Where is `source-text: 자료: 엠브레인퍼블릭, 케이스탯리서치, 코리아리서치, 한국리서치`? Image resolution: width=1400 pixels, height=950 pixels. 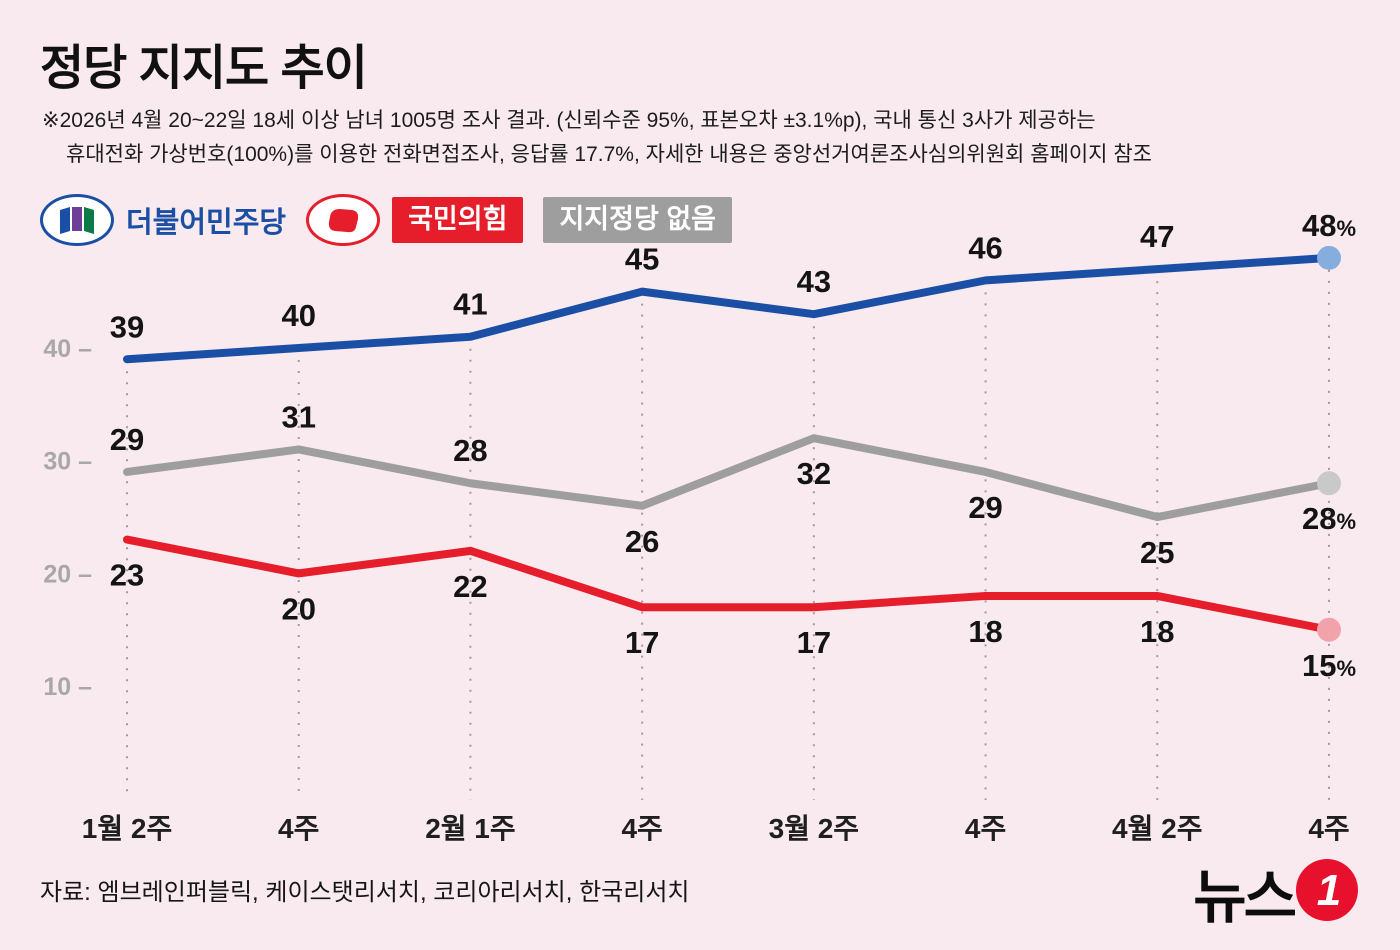
source-text: 자료: 엠브레인퍼블릭, 케이스탯리서치, 코리아리서치, 한국리서치 is located at coordinates (365, 892).